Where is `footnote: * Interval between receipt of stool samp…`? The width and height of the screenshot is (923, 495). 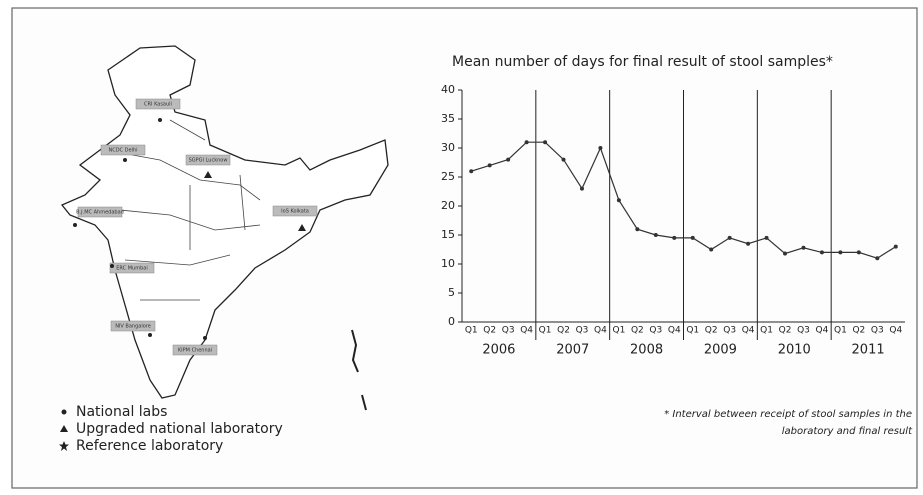
footnote: * Interval between receipt of stool samp… is located at coordinates (788, 414).